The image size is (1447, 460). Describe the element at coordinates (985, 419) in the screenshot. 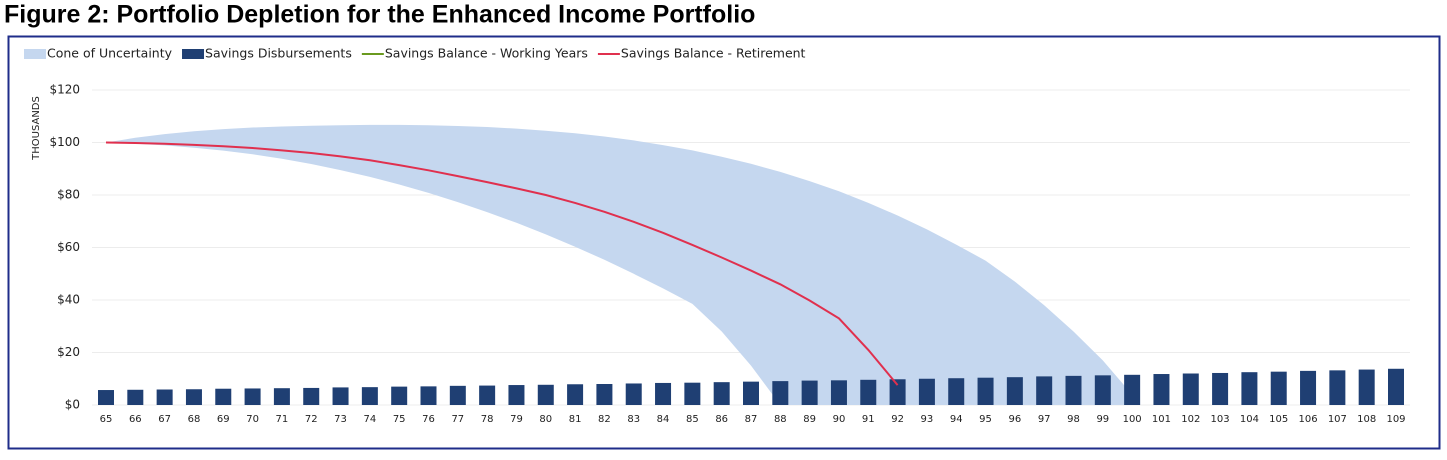

I see `x-tick-label: 95` at that location.